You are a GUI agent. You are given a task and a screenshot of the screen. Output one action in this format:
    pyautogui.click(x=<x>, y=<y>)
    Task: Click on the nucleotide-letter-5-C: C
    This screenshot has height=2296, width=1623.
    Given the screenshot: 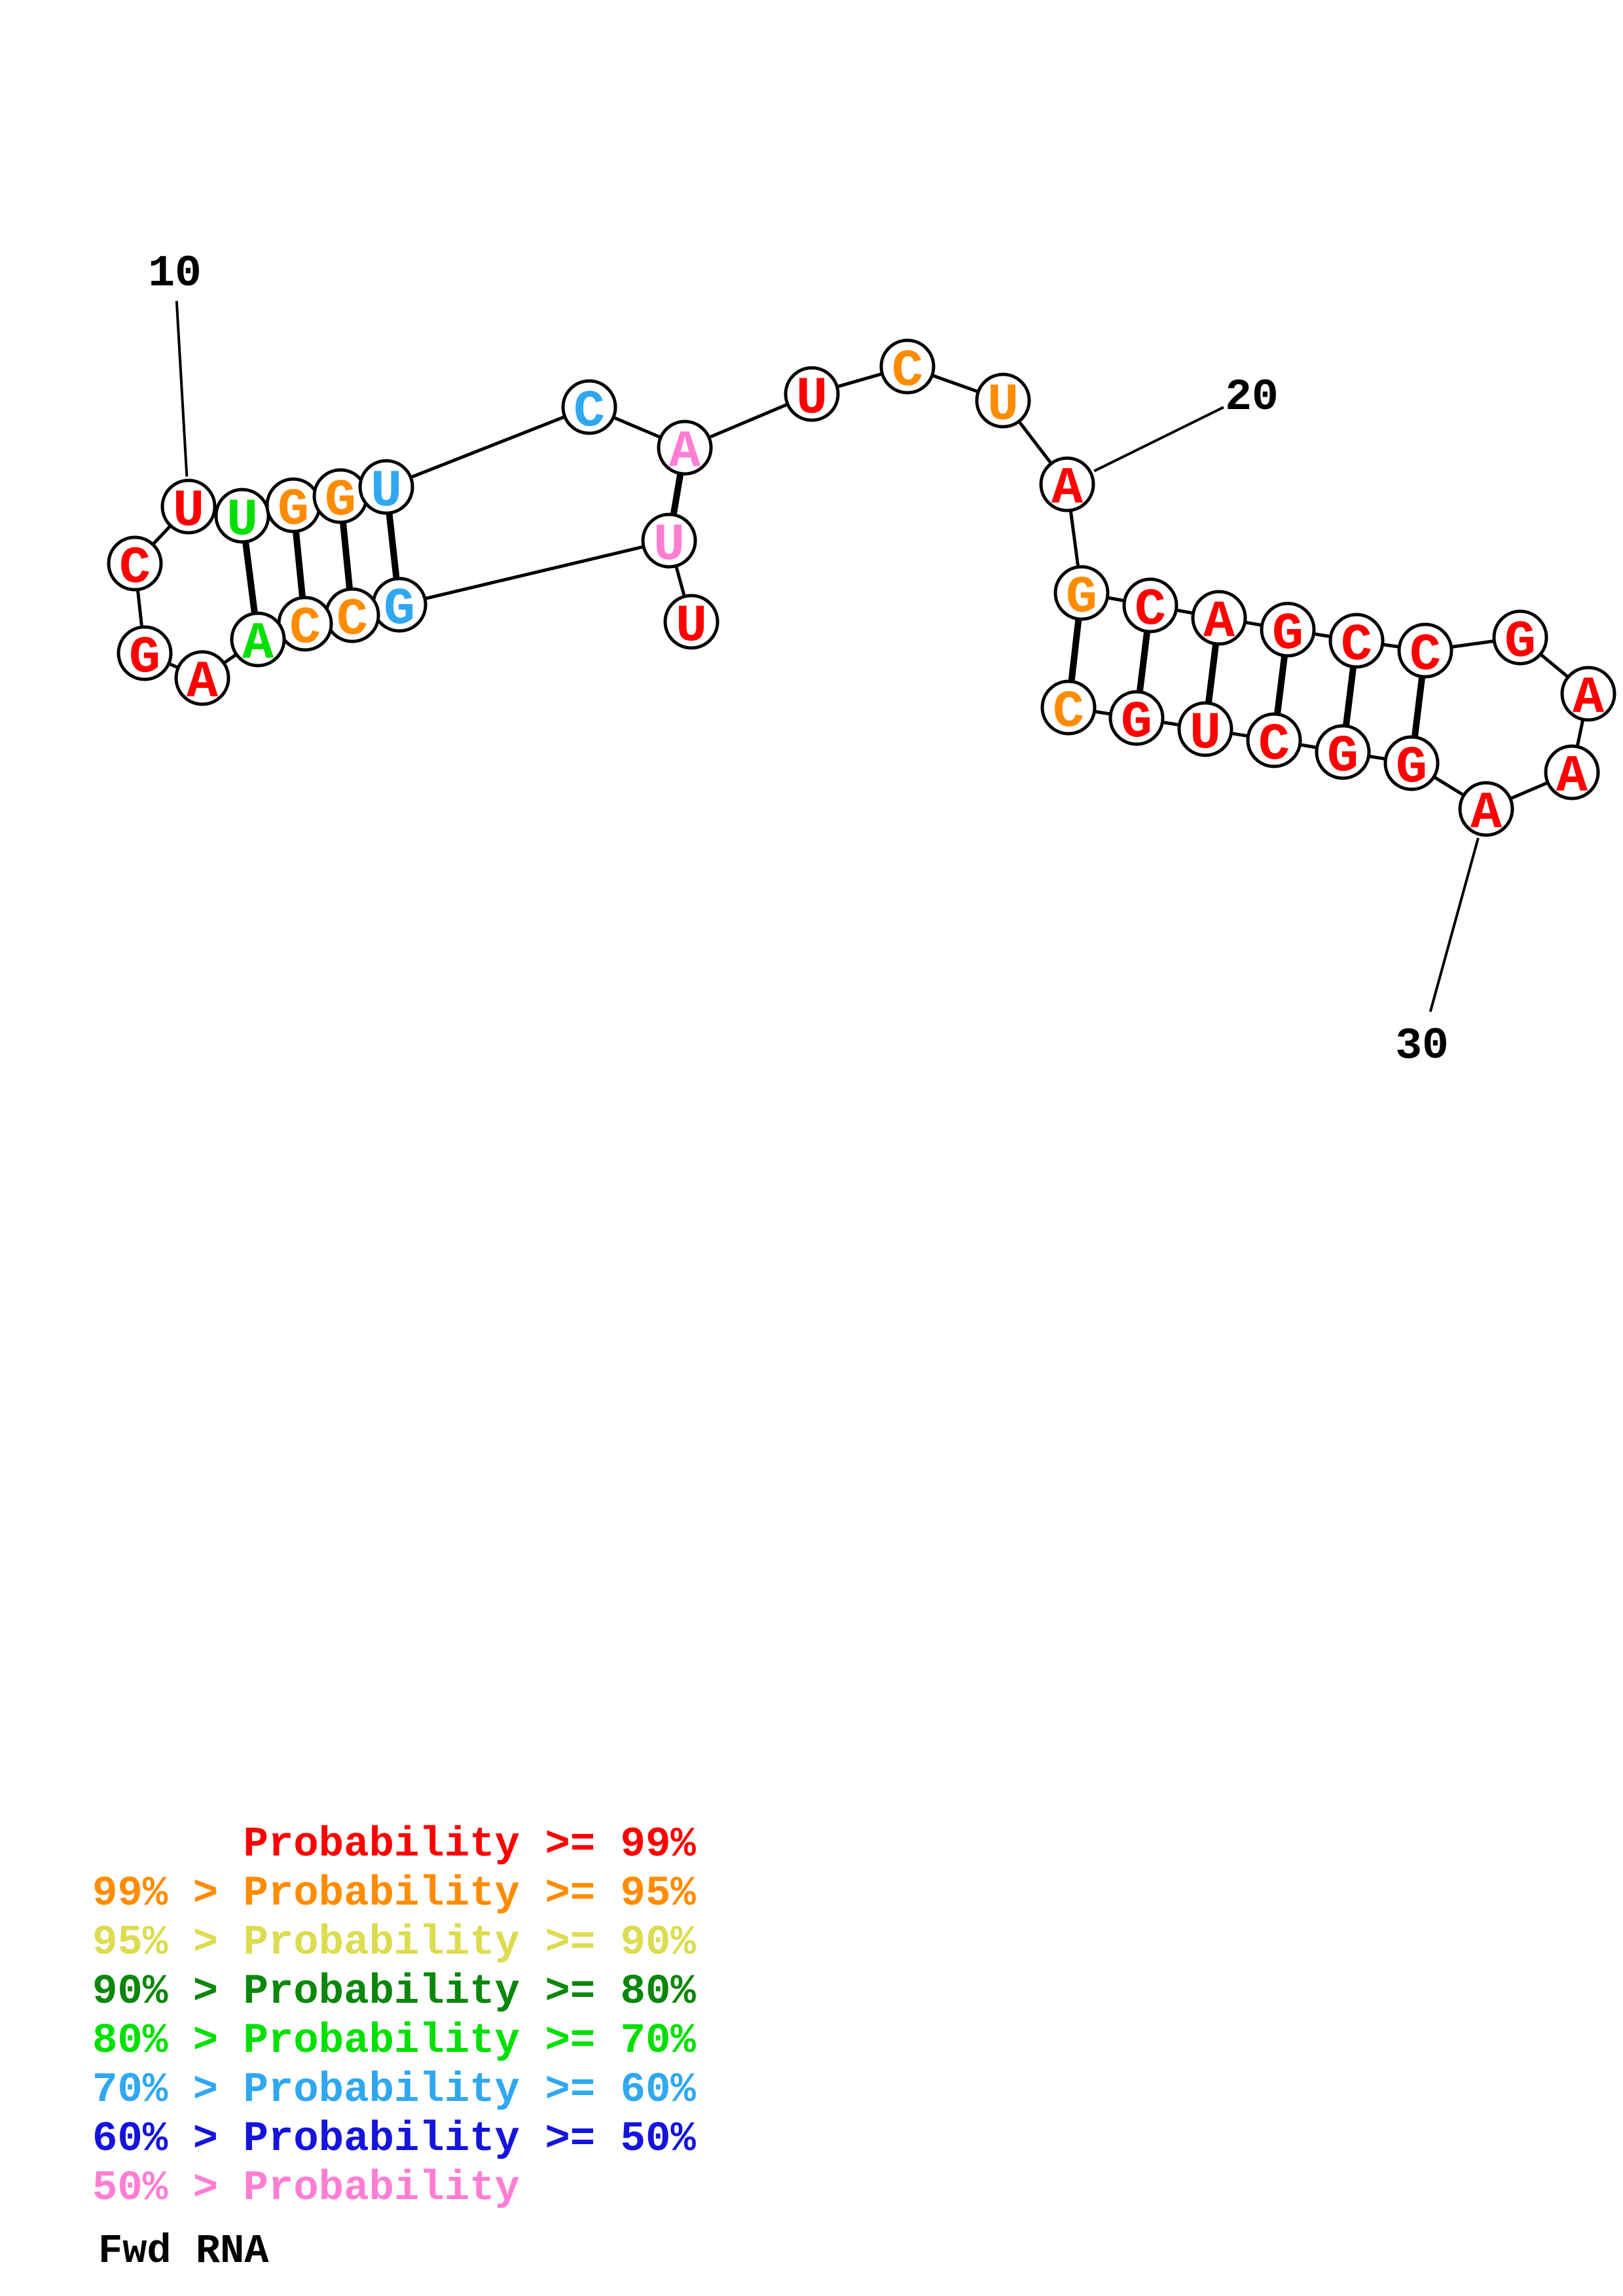 What is the action you would take?
    pyautogui.click(x=305, y=628)
    